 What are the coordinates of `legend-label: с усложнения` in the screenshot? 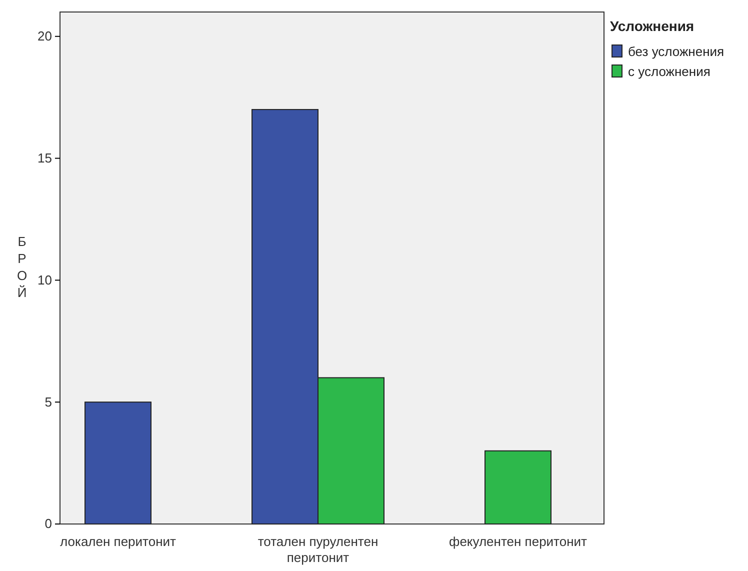 It's located at (669, 71).